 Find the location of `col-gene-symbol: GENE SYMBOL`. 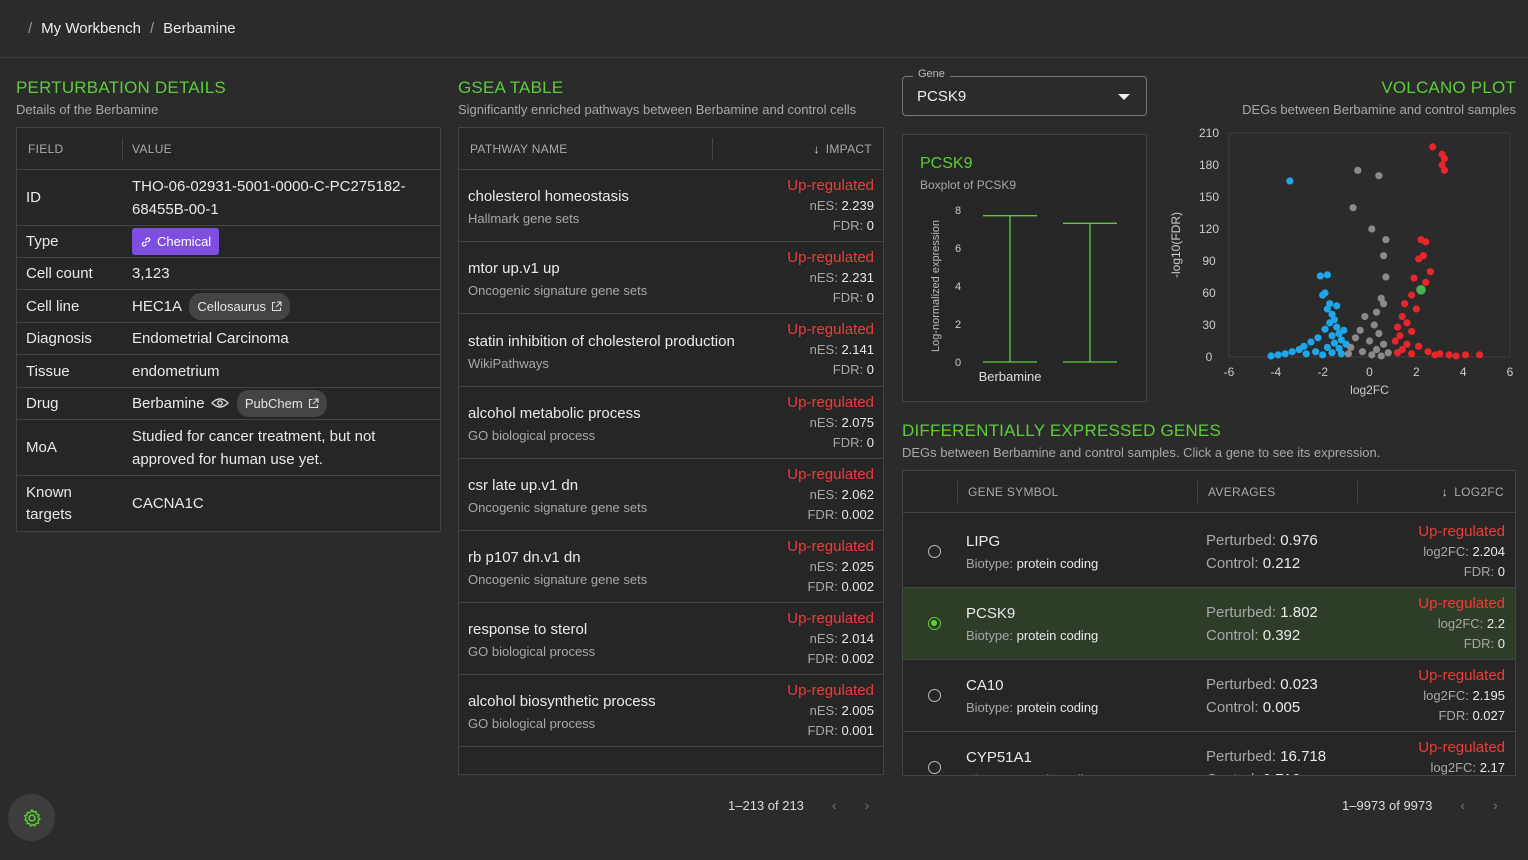

col-gene-symbol: GENE SYMBOL is located at coordinates (1078, 491).